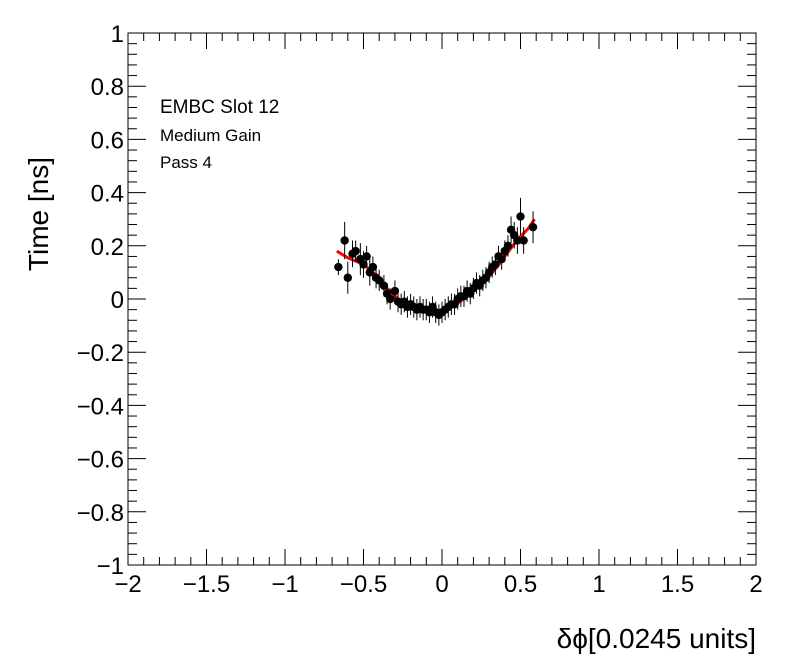 This screenshot has height=672, width=796. What do you see at coordinates (107, 87) in the screenshot?
I see `y-tick-label: 0.8` at bounding box center [107, 87].